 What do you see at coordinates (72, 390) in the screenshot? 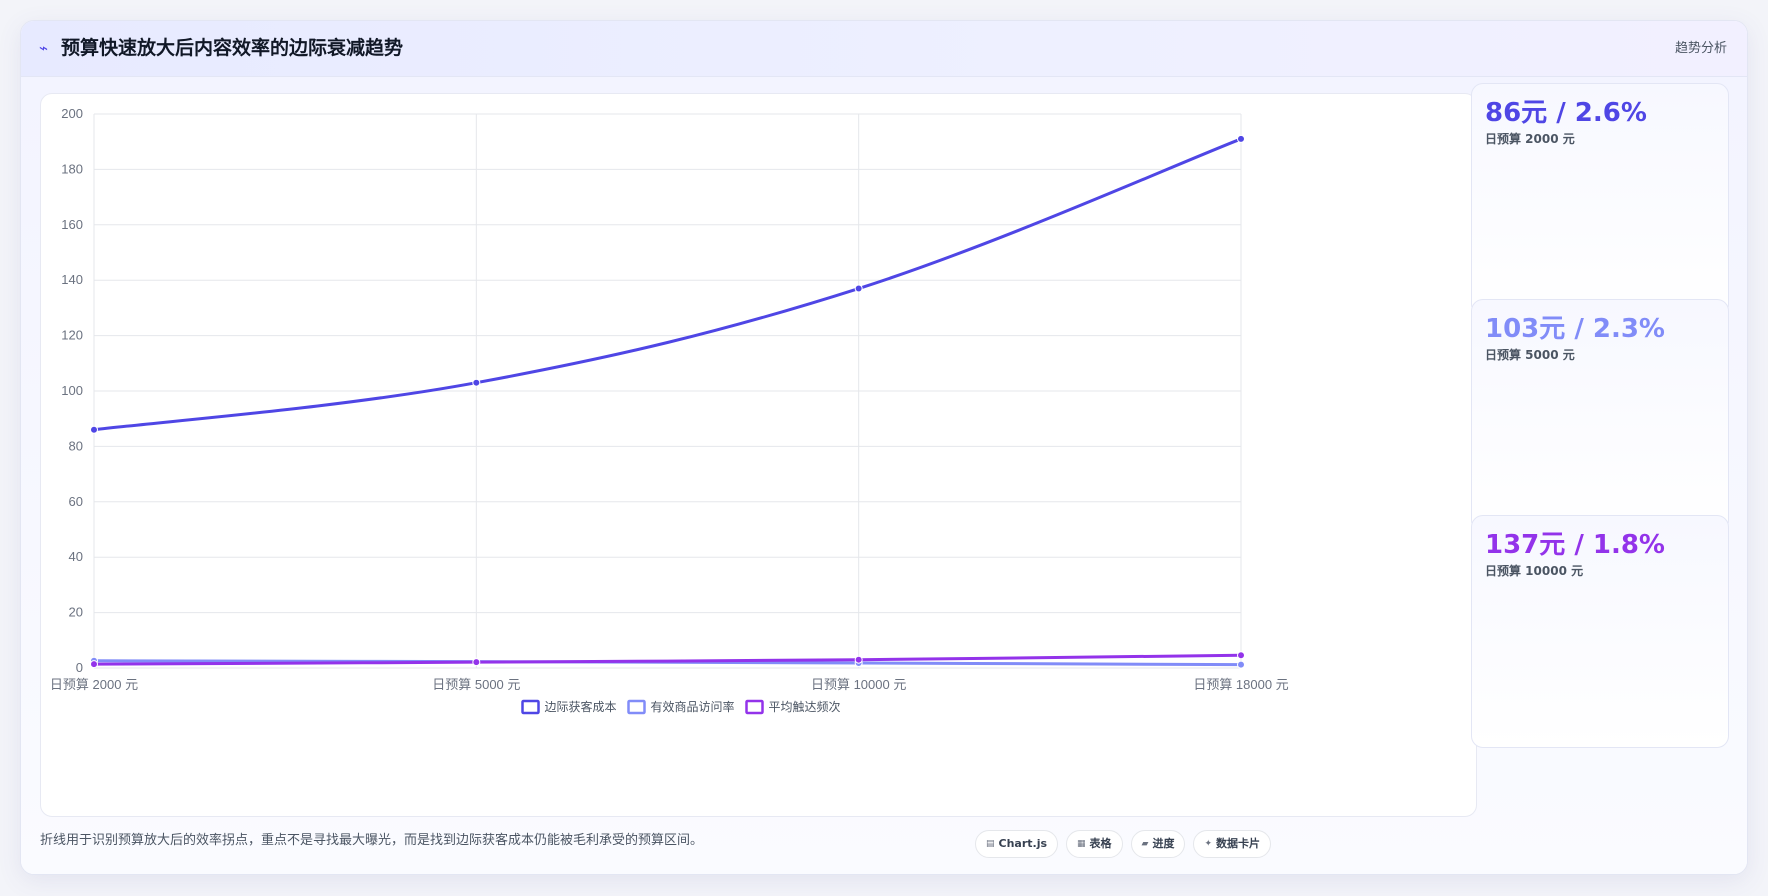
I see `y-tick-label: 100` at bounding box center [72, 390].